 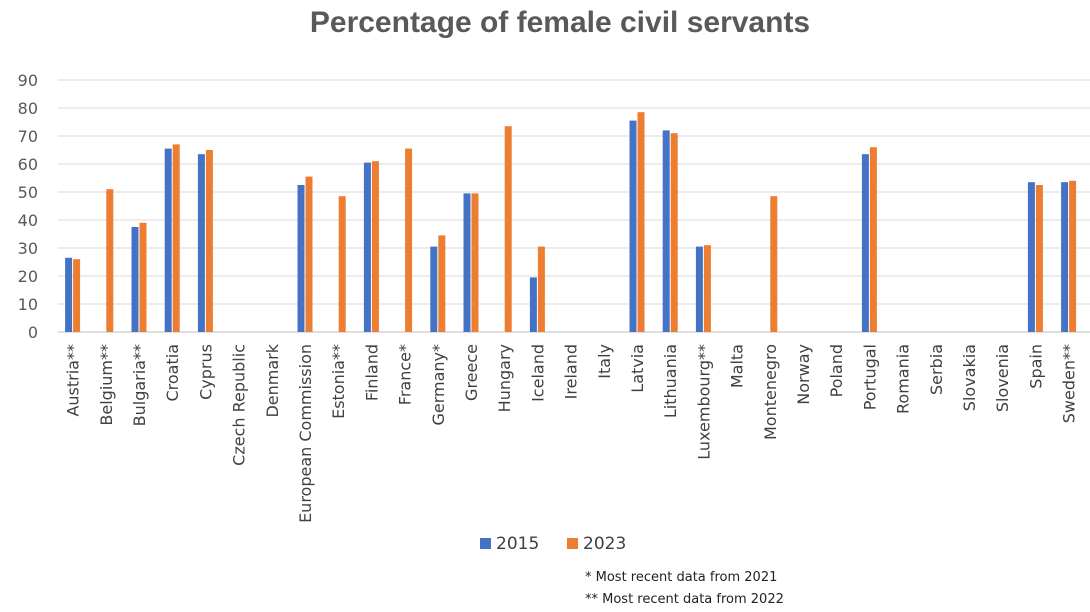 What do you see at coordinates (28, 192) in the screenshot?
I see `y-tick-label: 50` at bounding box center [28, 192].